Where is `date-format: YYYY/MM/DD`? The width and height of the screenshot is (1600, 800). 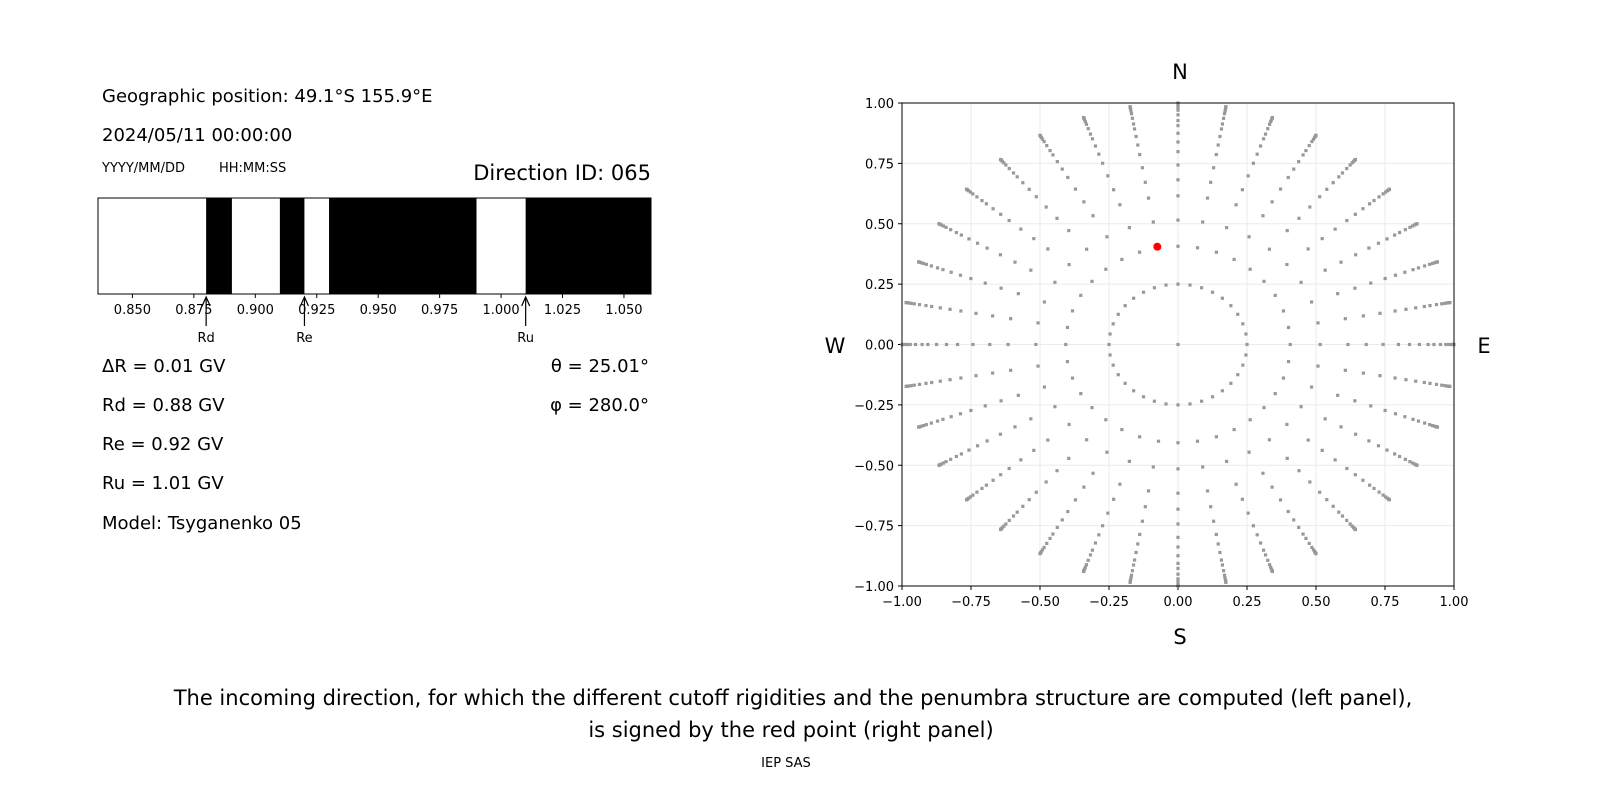 date-format: YYYY/MM/DD is located at coordinates (143, 168).